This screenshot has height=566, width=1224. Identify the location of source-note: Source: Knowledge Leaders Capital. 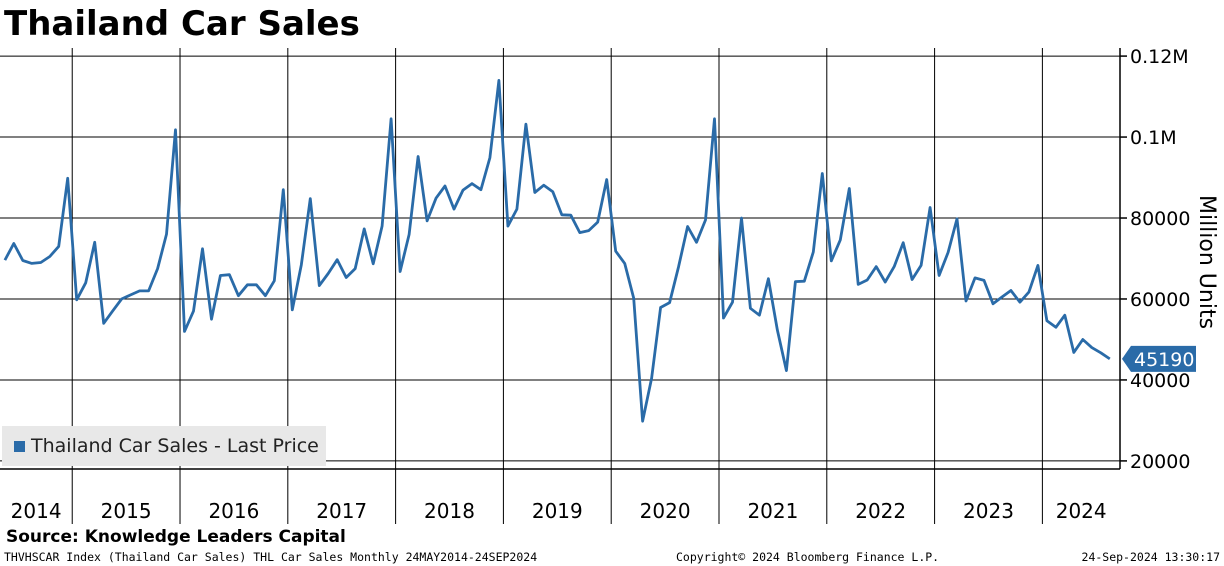
(176, 537).